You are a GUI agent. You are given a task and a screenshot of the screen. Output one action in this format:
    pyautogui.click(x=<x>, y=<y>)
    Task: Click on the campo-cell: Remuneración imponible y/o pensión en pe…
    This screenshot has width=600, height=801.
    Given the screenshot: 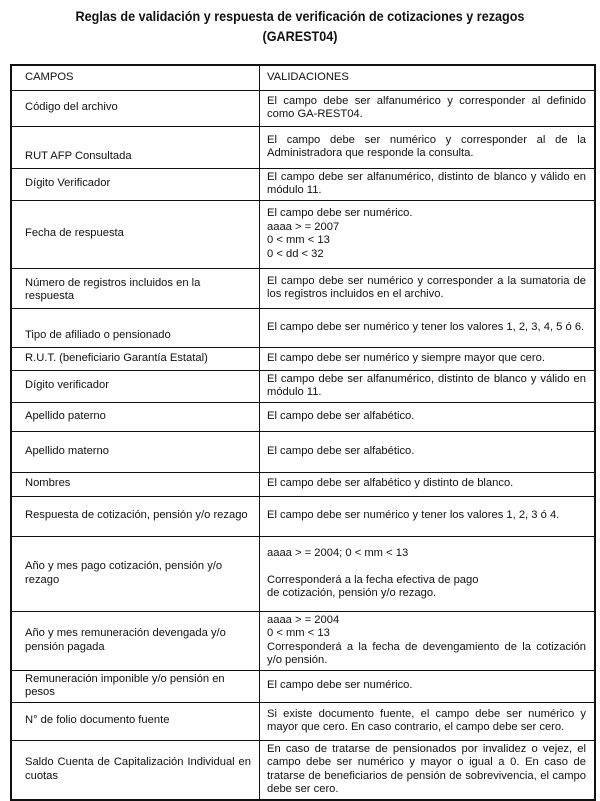 What is the action you would take?
    pyautogui.click(x=135, y=686)
    